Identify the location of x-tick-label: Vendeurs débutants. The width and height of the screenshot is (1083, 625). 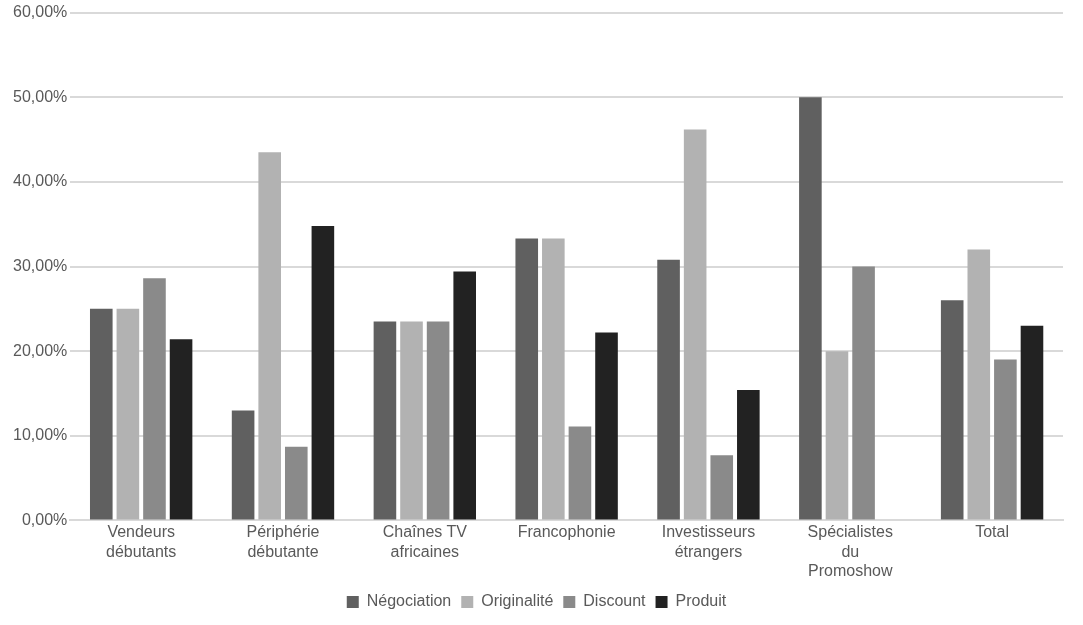
(141, 541).